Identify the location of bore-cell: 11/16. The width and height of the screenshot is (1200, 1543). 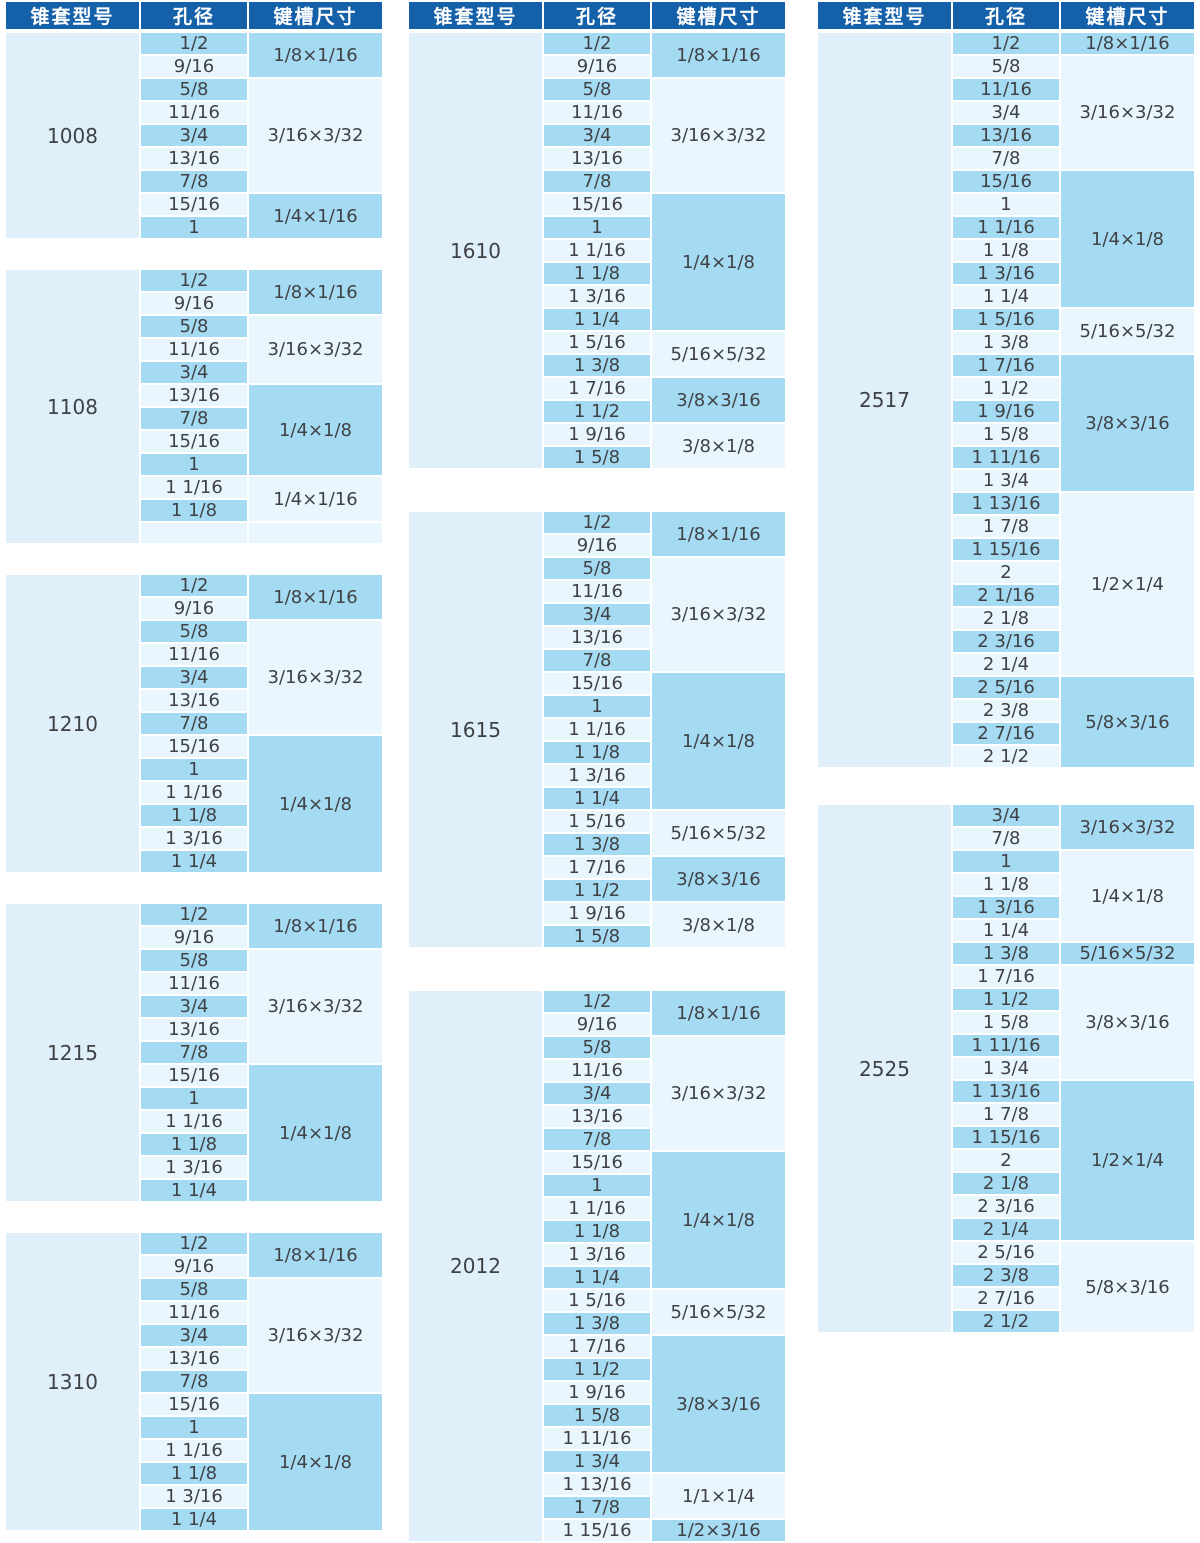
(194, 1312).